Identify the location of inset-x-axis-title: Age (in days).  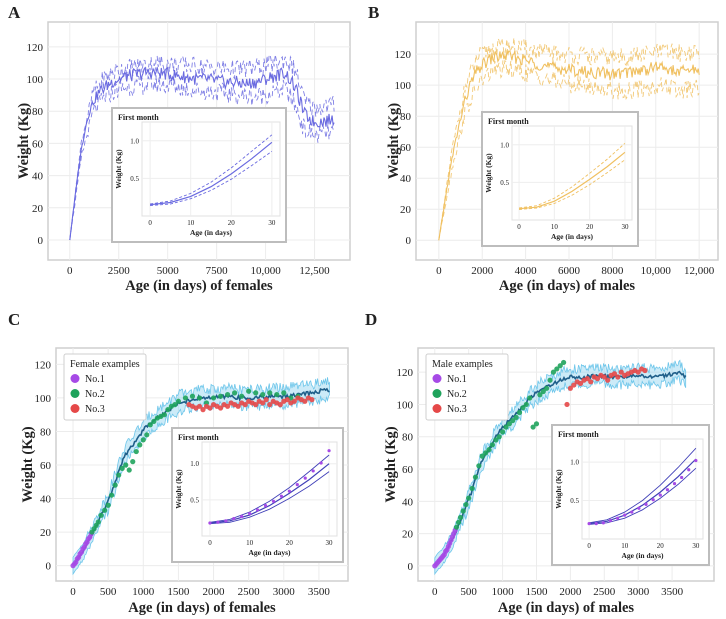
(211, 232).